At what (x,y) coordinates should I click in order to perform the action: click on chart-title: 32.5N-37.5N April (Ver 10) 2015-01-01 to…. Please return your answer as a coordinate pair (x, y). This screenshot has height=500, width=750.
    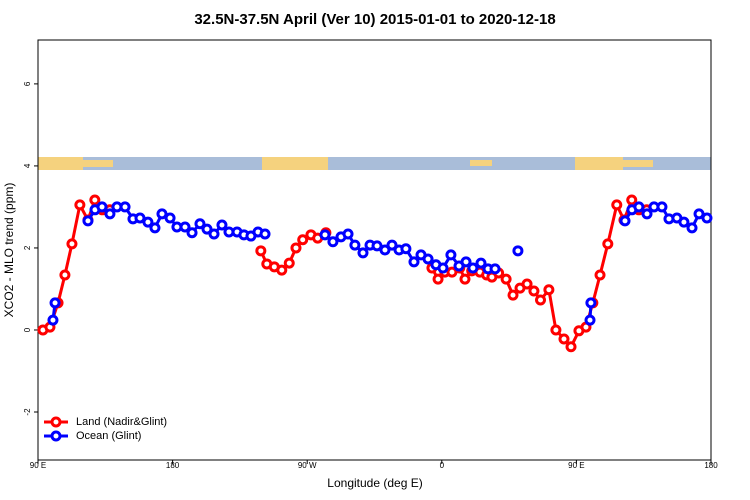
    Looking at the image, I should click on (374, 19).